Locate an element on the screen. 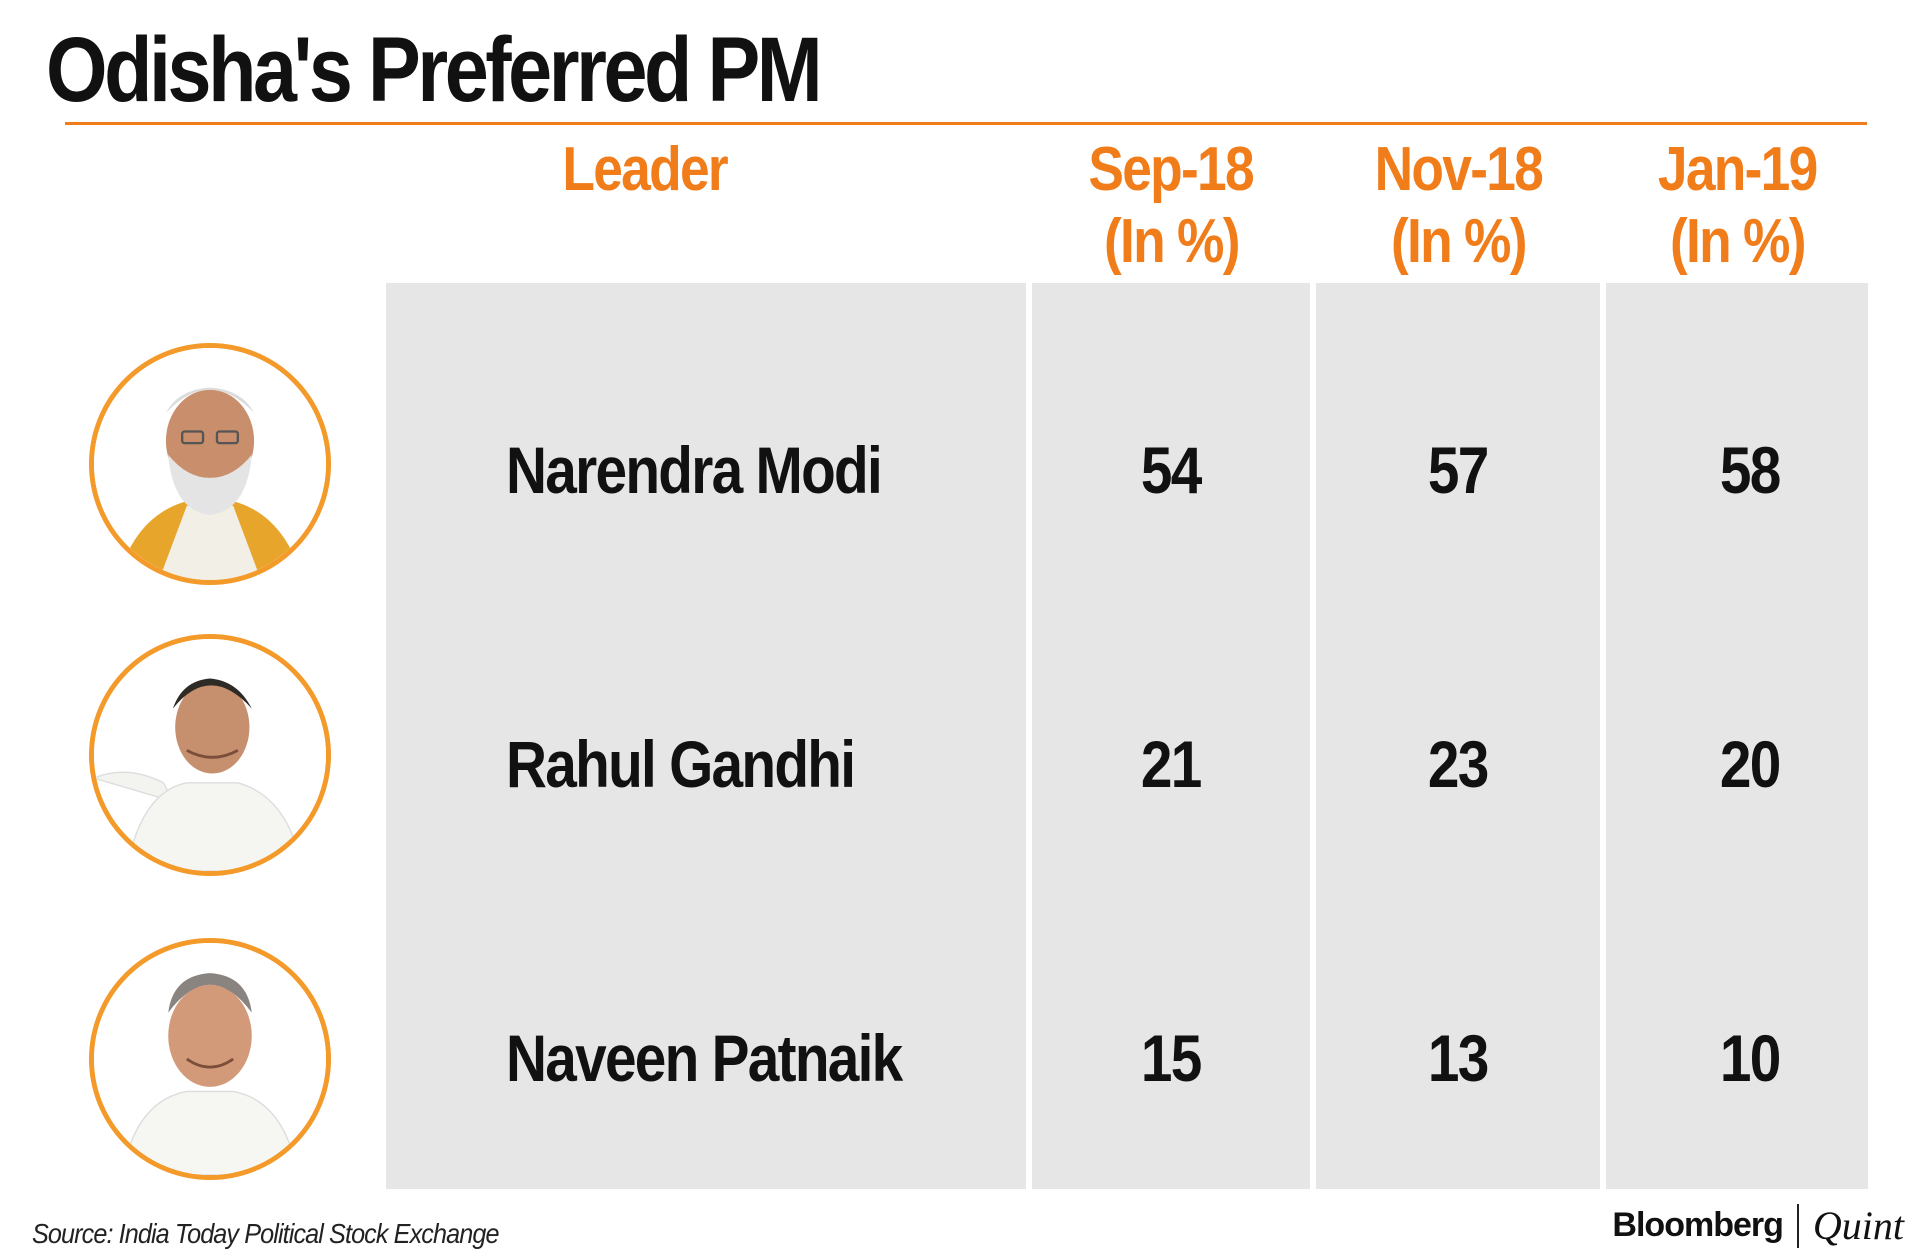 Image resolution: width=1920 pixels, height=1259 pixels. narendra-modi-photo-icon is located at coordinates (210, 464).